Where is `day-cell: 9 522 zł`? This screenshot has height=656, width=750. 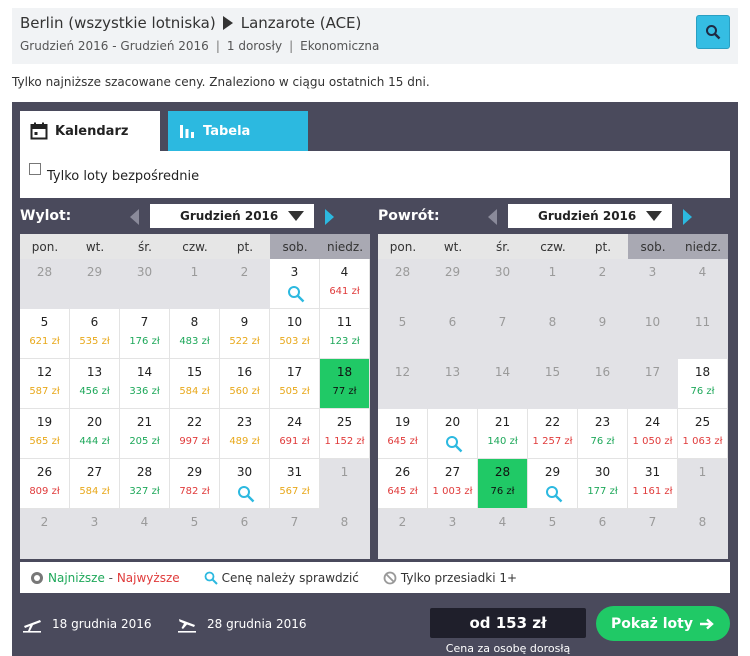
day-cell: 9 522 zł is located at coordinates (245, 334).